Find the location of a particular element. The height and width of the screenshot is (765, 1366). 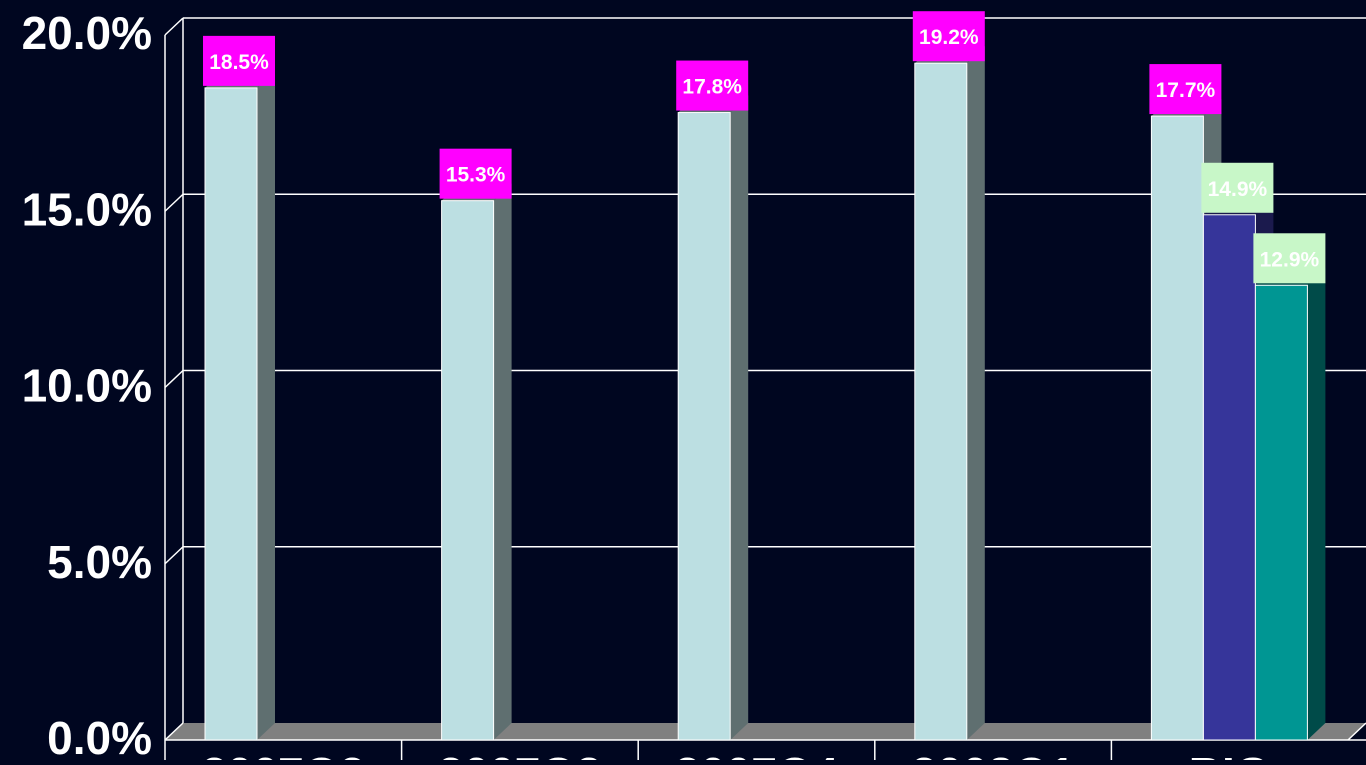

floor-edge is located at coordinates (1356, 731).